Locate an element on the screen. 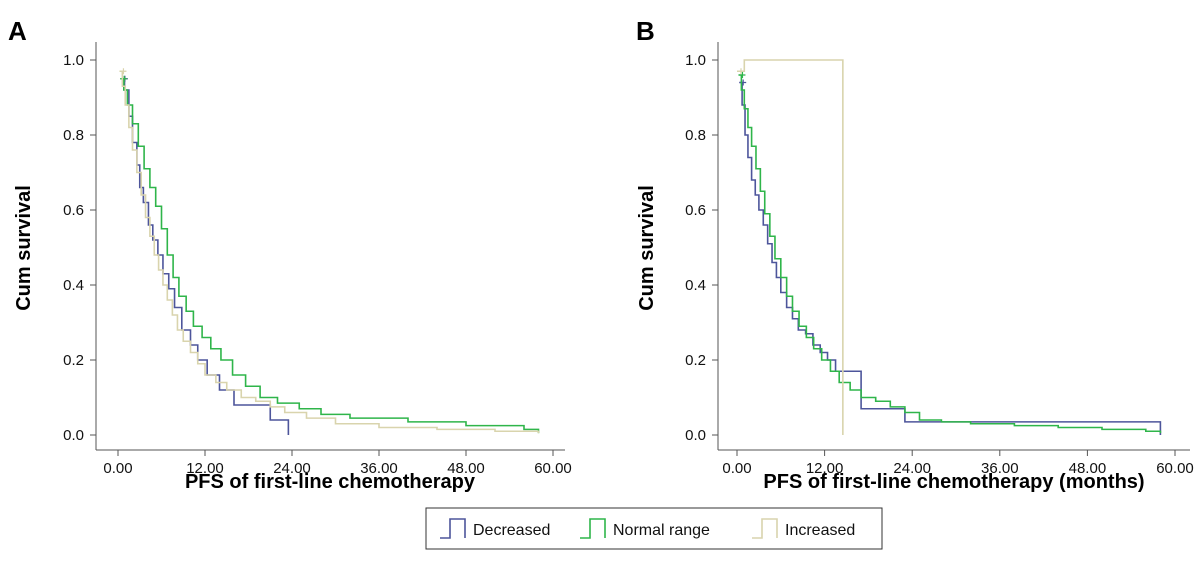  legend-swatch-increased is located at coordinates (765, 528).